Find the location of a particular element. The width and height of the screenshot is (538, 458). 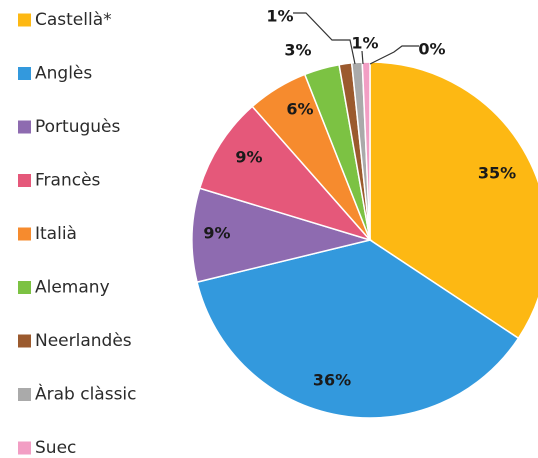

data-label-alemany: 3% is located at coordinates (297, 50).